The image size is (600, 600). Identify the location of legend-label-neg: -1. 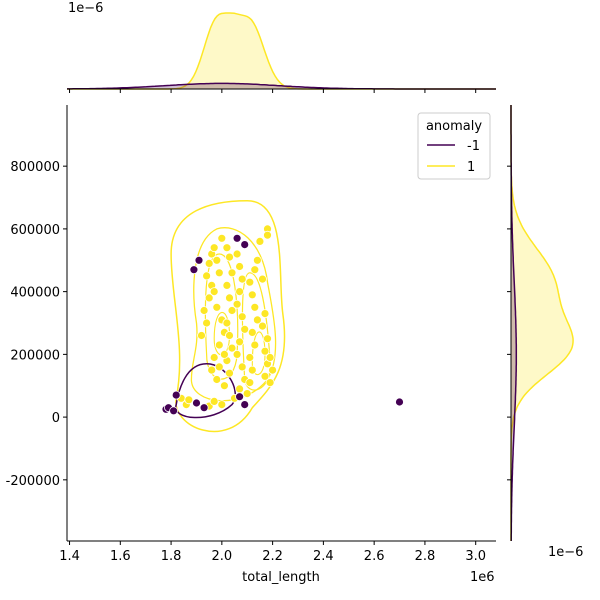
(473, 146).